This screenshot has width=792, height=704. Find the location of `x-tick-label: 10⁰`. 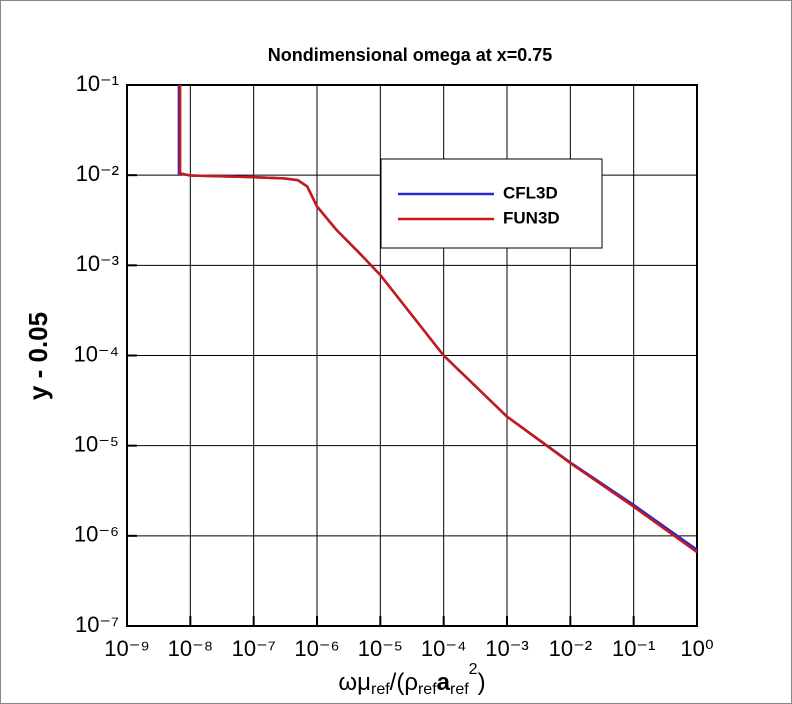

x-tick-label: 10⁰ is located at coordinates (696, 648).